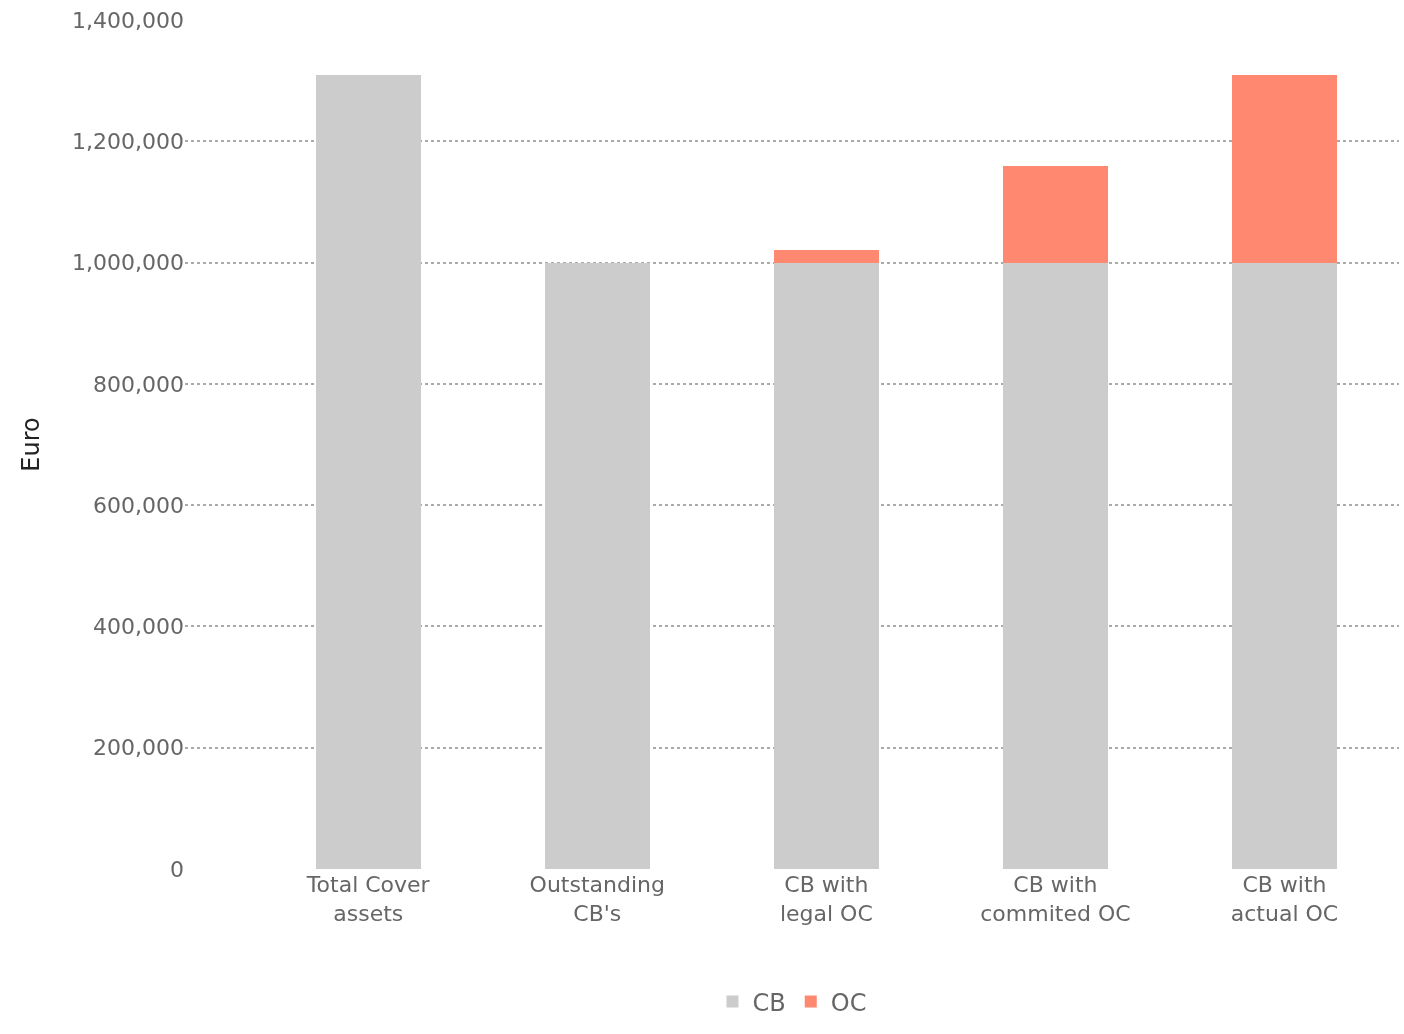 The height and width of the screenshot is (1034, 1404). What do you see at coordinates (128, 263) in the screenshot?
I see `y-tick-label: 1,000,000` at bounding box center [128, 263].